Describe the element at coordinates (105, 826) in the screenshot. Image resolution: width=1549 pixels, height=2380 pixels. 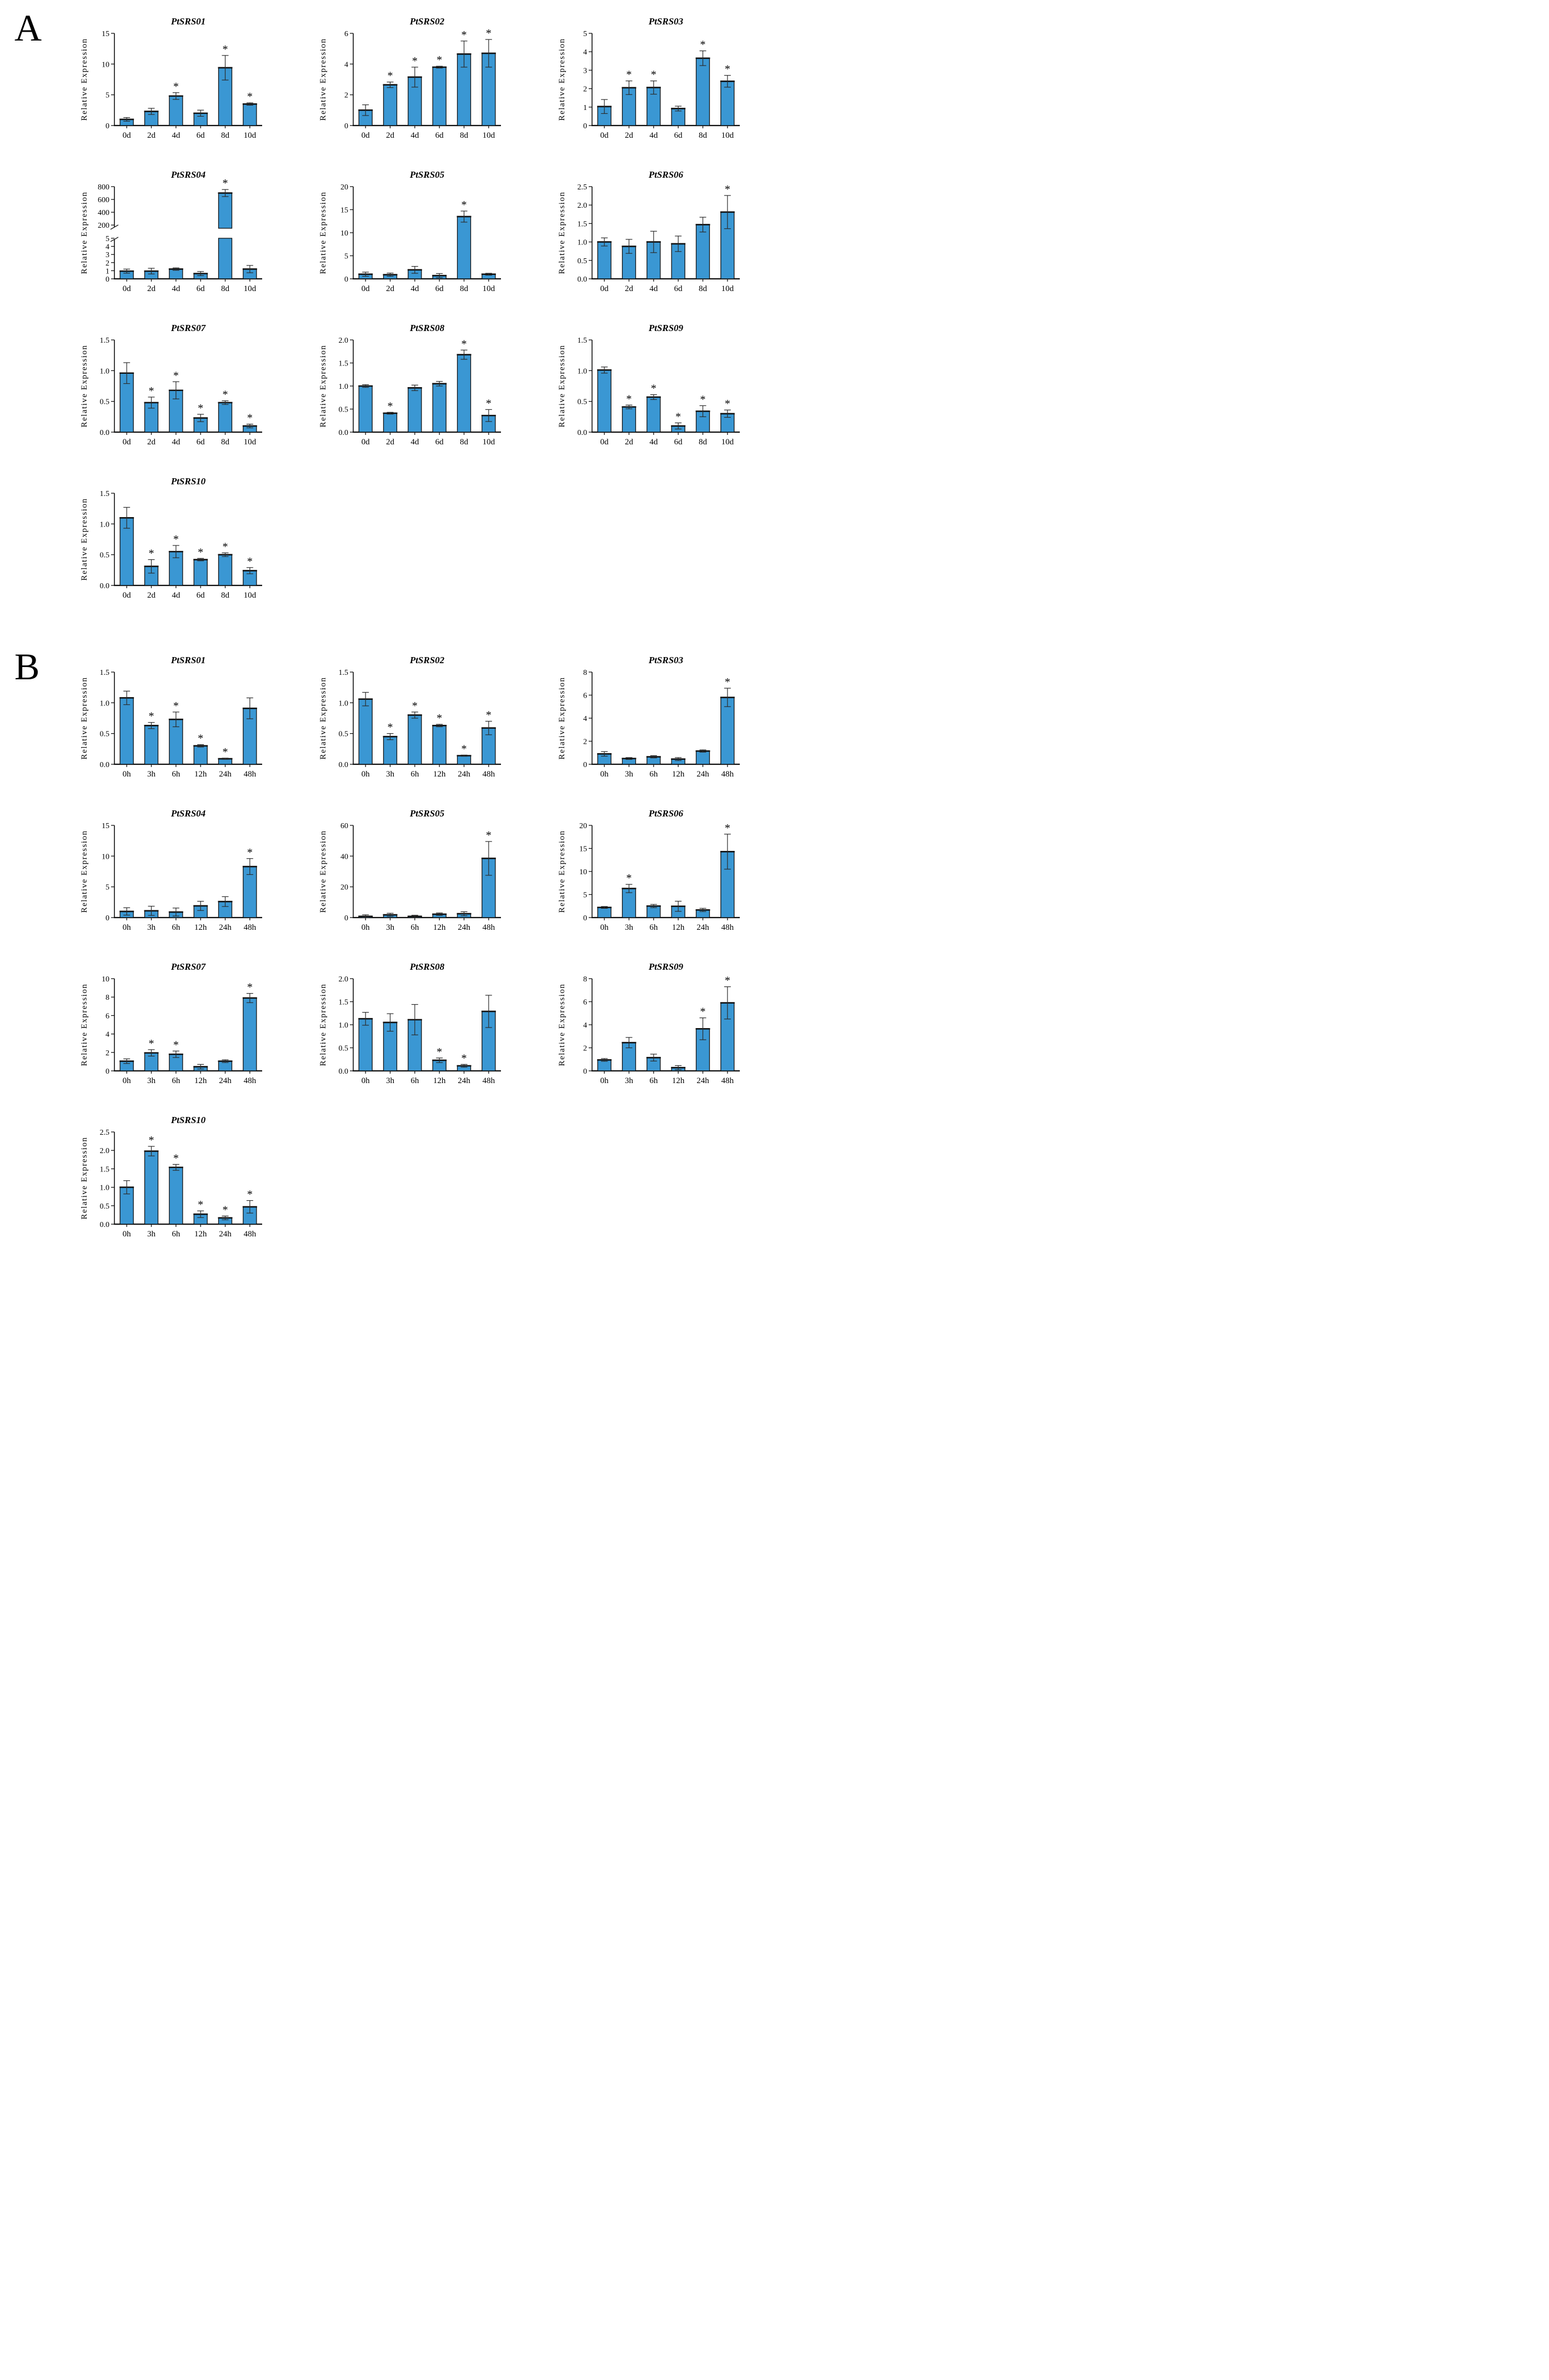
I see `y-tick-label: 15` at that location.